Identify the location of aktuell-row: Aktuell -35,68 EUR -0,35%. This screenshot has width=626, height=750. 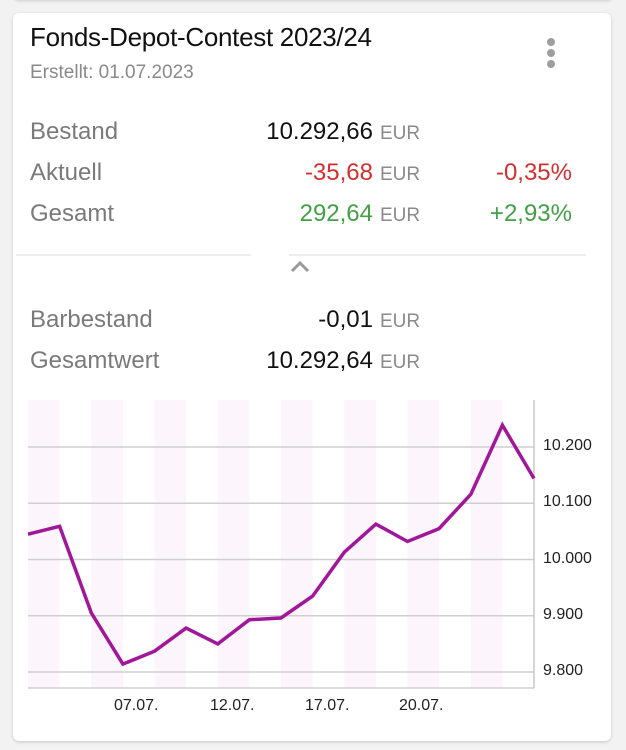
(310, 174).